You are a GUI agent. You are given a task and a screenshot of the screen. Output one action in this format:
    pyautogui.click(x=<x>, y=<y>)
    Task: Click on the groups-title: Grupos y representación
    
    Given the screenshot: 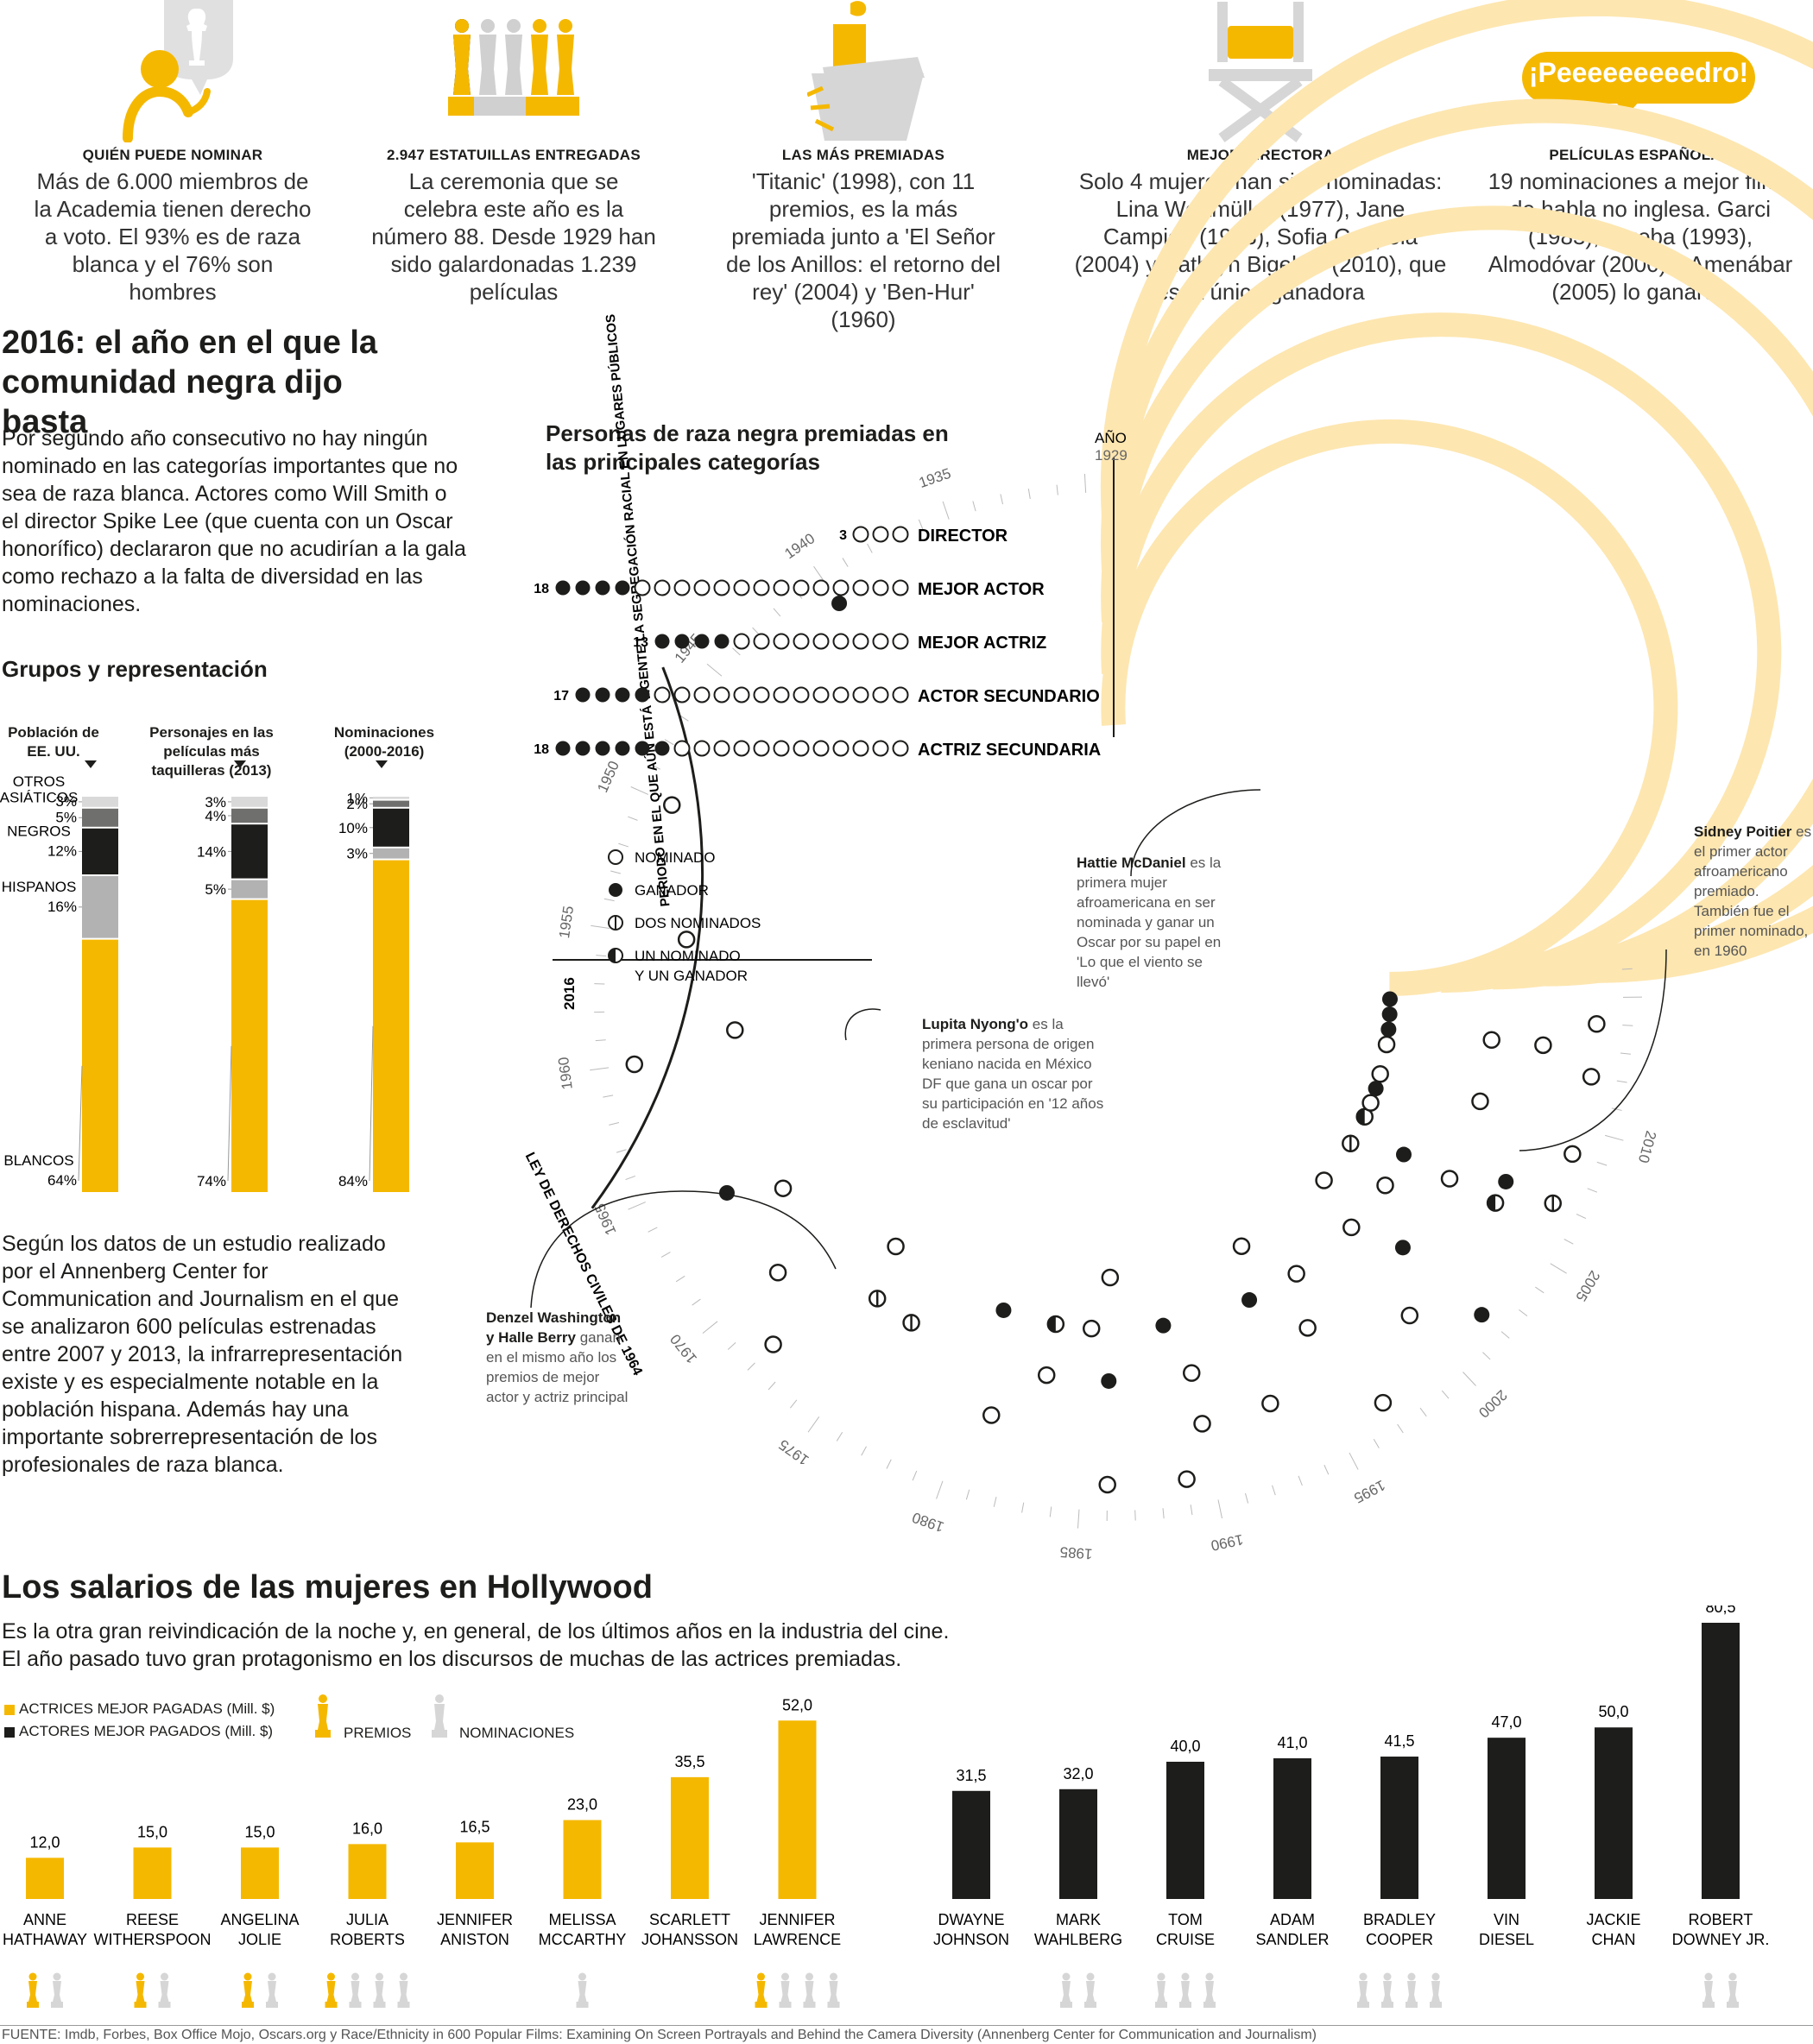 What is the action you would take?
    pyautogui.click(x=135, y=669)
    